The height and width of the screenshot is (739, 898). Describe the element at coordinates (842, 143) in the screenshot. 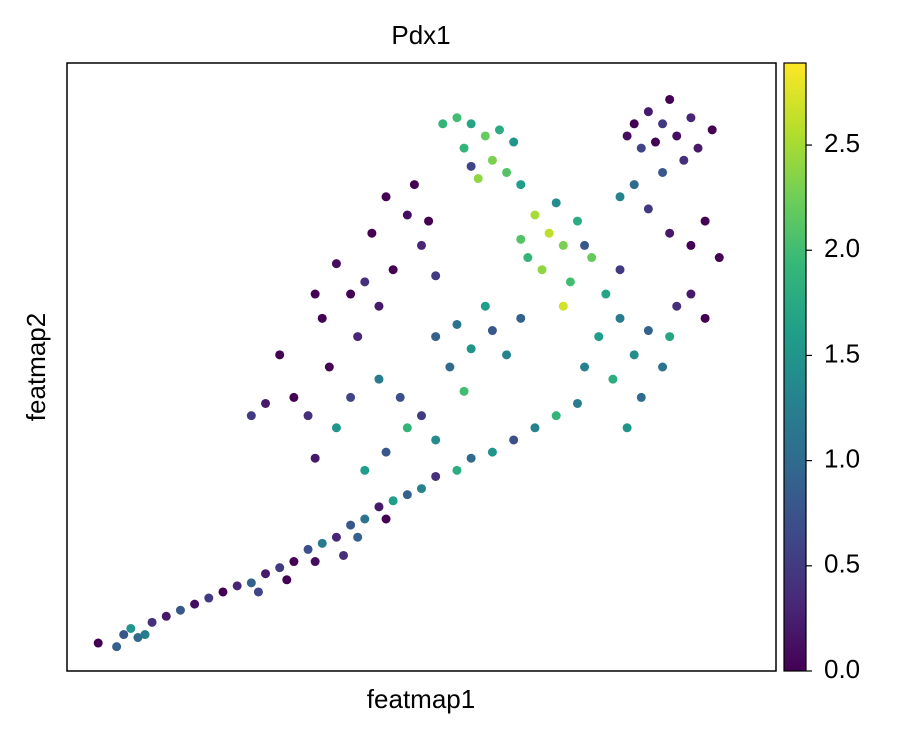

I see `colorbar-tick-label: 2.5` at that location.